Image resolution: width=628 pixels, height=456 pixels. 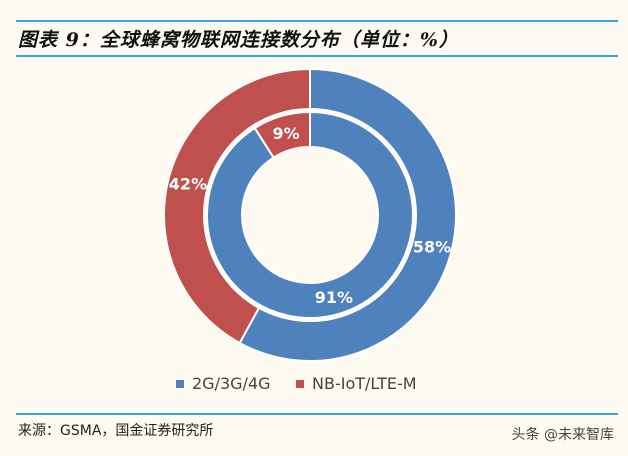 What do you see at coordinates (231, 383) in the screenshot?
I see `legend-label: 2G/3G/4G` at bounding box center [231, 383].